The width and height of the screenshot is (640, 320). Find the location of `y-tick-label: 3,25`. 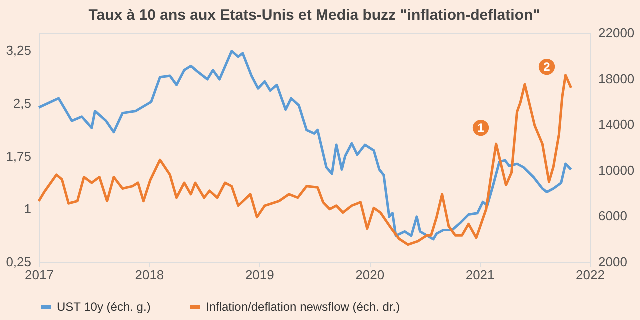

y-tick-label: 3,25 is located at coordinates (19, 50).